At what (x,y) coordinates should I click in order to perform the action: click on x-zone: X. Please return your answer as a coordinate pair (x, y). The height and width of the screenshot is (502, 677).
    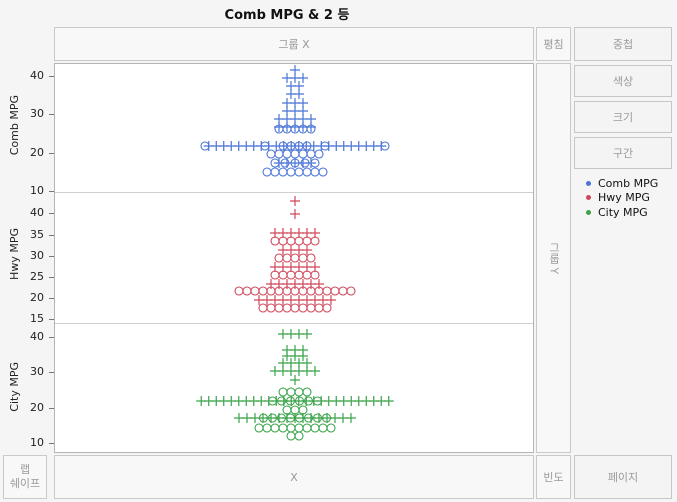
    Looking at the image, I should click on (294, 477).